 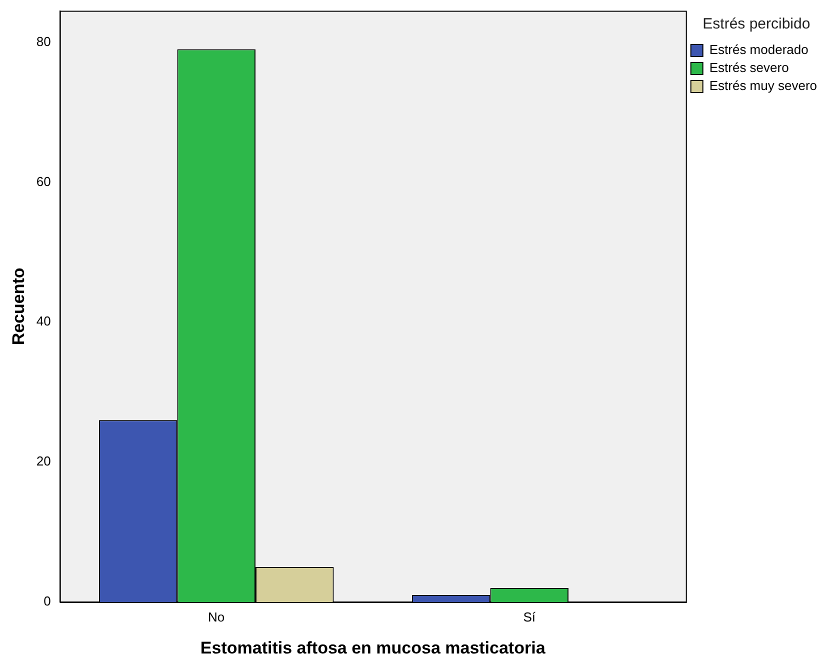 I want to click on legend-label: Estrés moderado, so click(x=758, y=50).